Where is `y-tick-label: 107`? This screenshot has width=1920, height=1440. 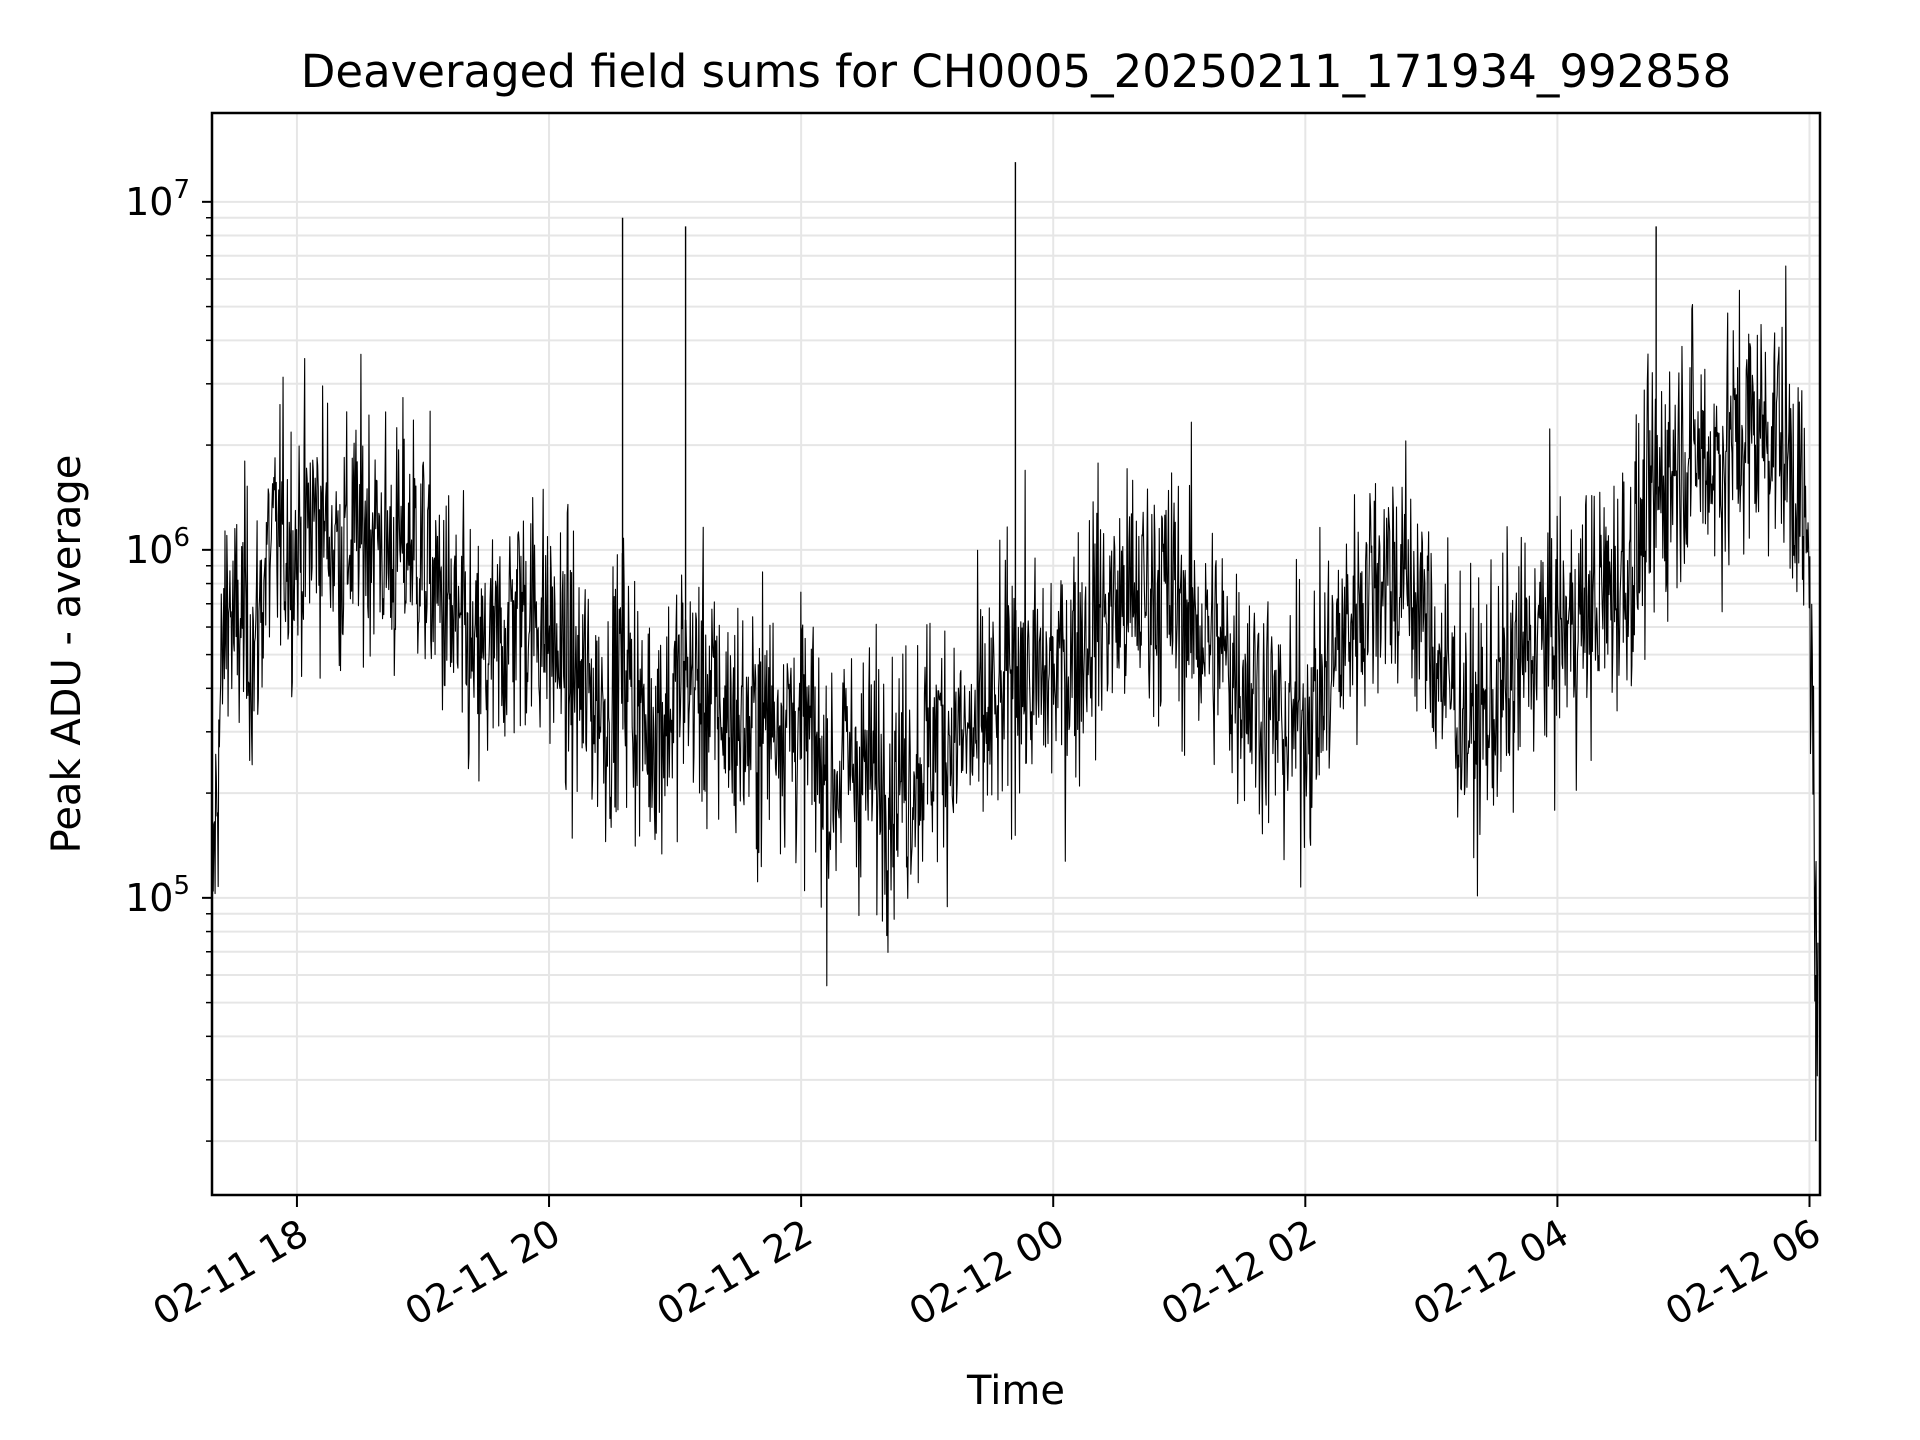
y-tick-label: 107 is located at coordinates (157, 199).